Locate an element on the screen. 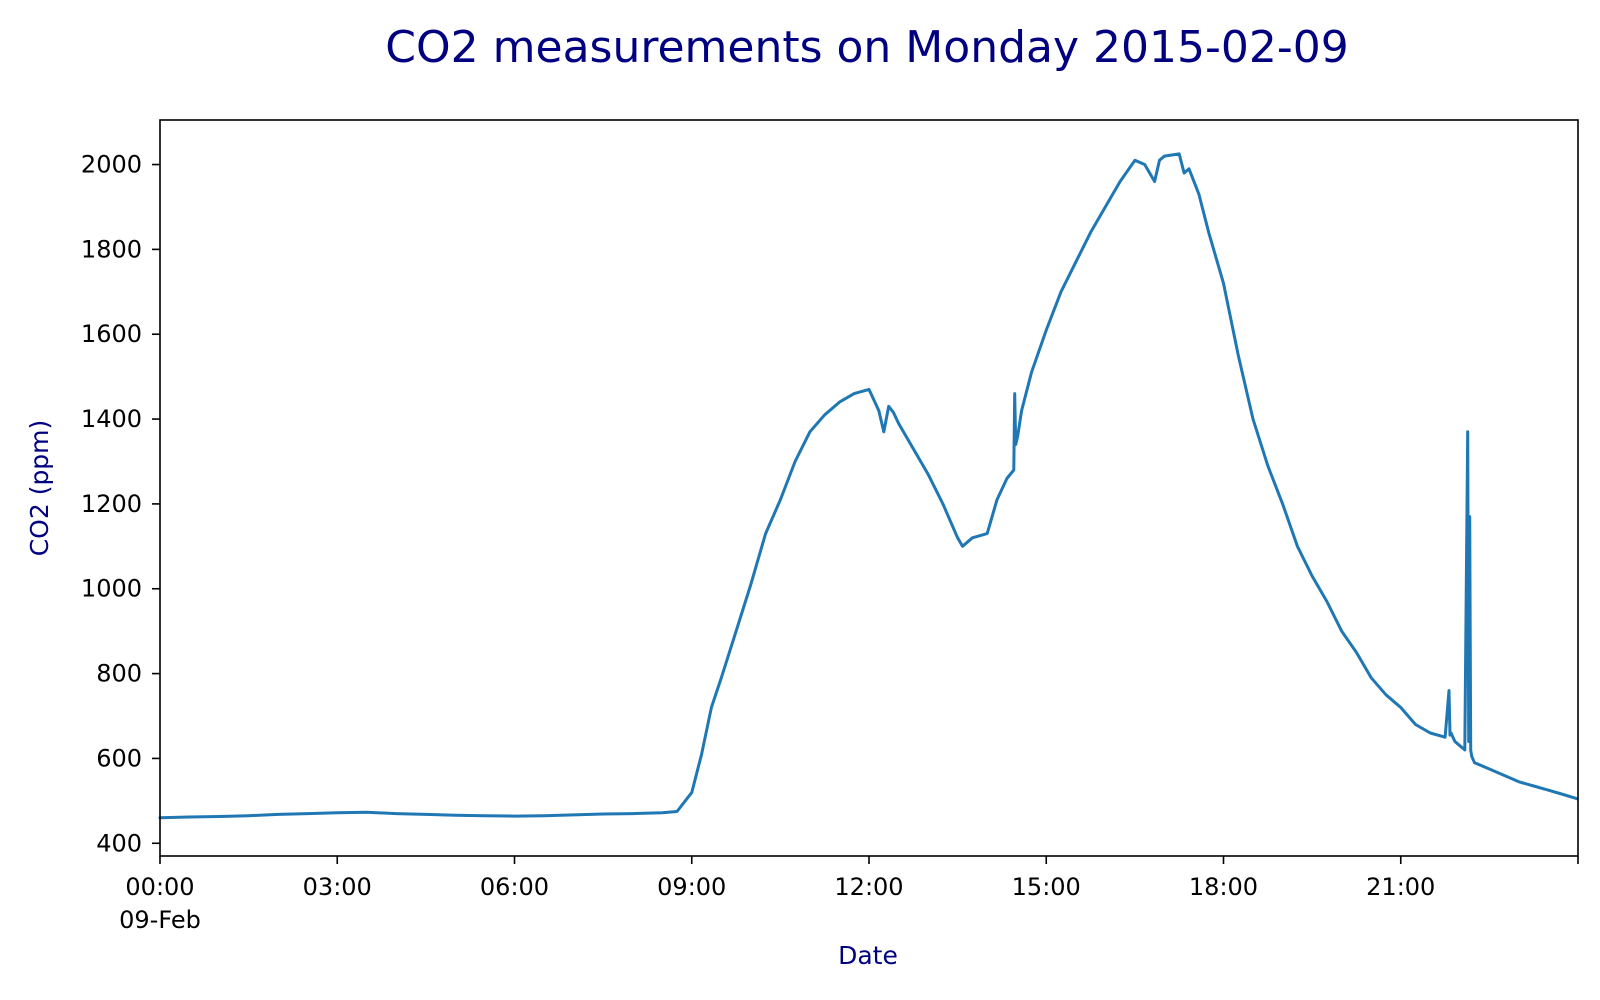 This screenshot has height=1000, width=1600. x-tick-label: 18:00 is located at coordinates (1223, 887).